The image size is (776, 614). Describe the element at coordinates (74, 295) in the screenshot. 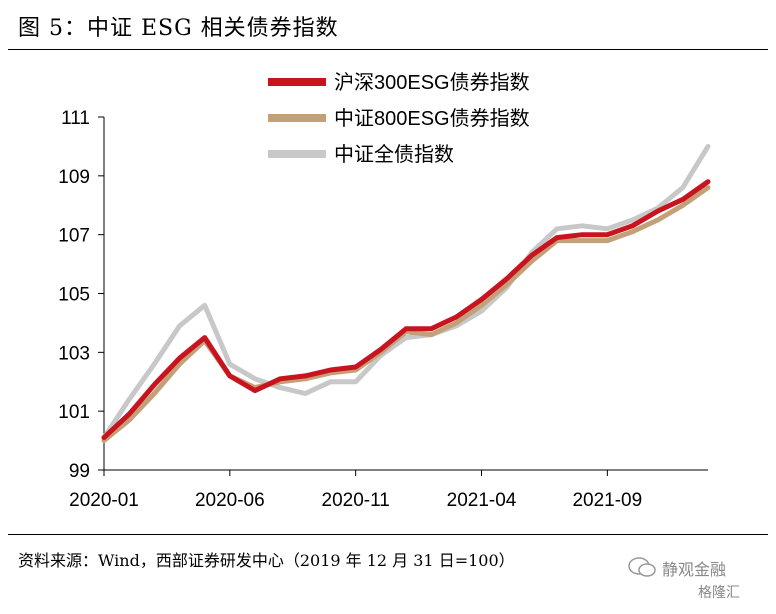

I see `y-tick-label: 105` at that location.